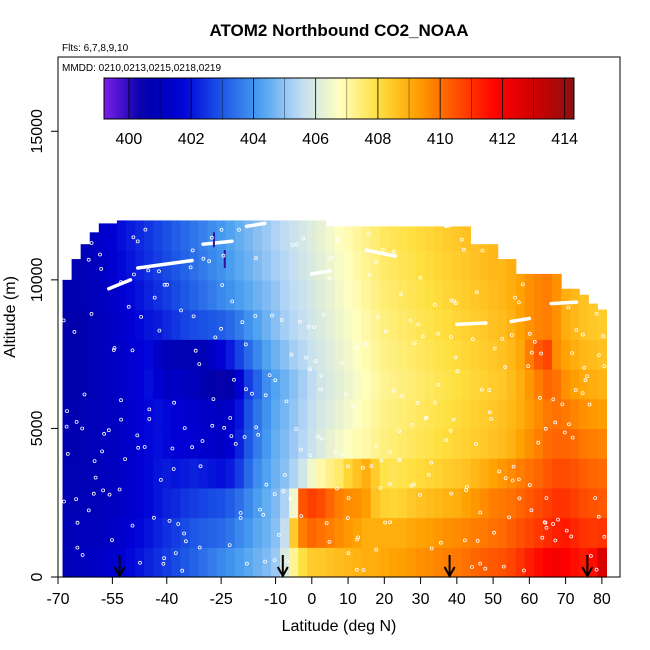 The height and width of the screenshot is (650, 650). Describe the element at coordinates (529, 599) in the screenshot. I see `x-tick-label: 60` at that location.